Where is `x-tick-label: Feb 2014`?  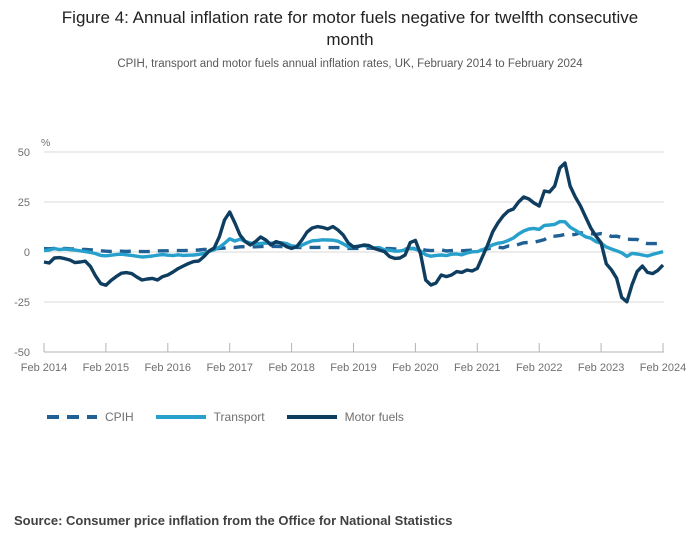 x-tick-label: Feb 2014 is located at coordinates (44, 368).